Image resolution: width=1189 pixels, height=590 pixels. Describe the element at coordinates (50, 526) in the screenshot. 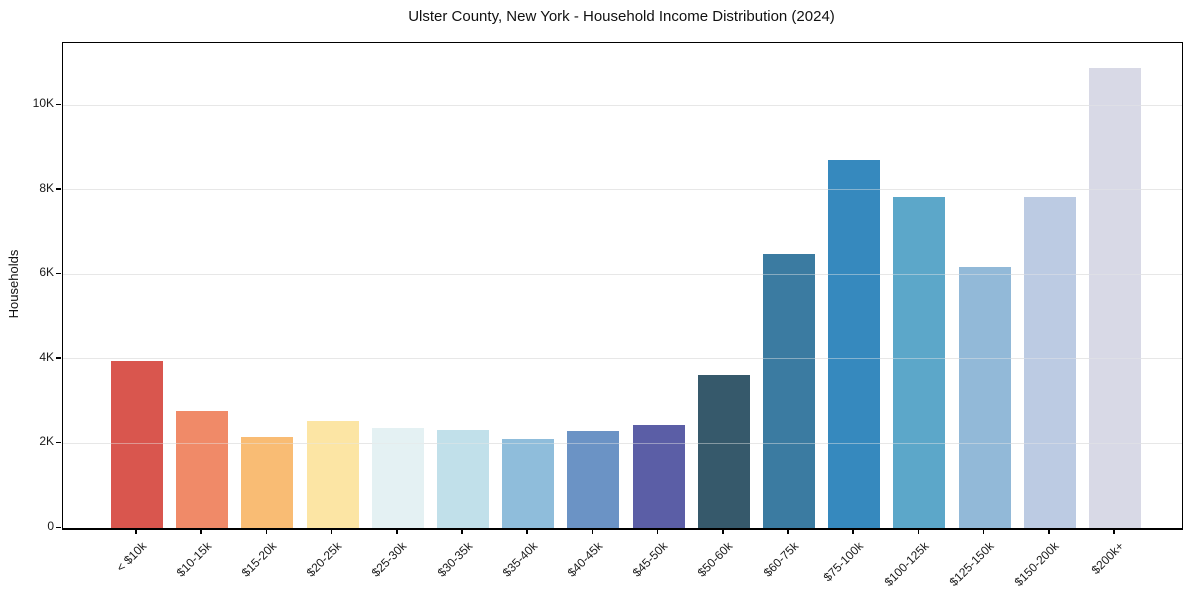

I see `y-axis-tick-label: 0` at that location.